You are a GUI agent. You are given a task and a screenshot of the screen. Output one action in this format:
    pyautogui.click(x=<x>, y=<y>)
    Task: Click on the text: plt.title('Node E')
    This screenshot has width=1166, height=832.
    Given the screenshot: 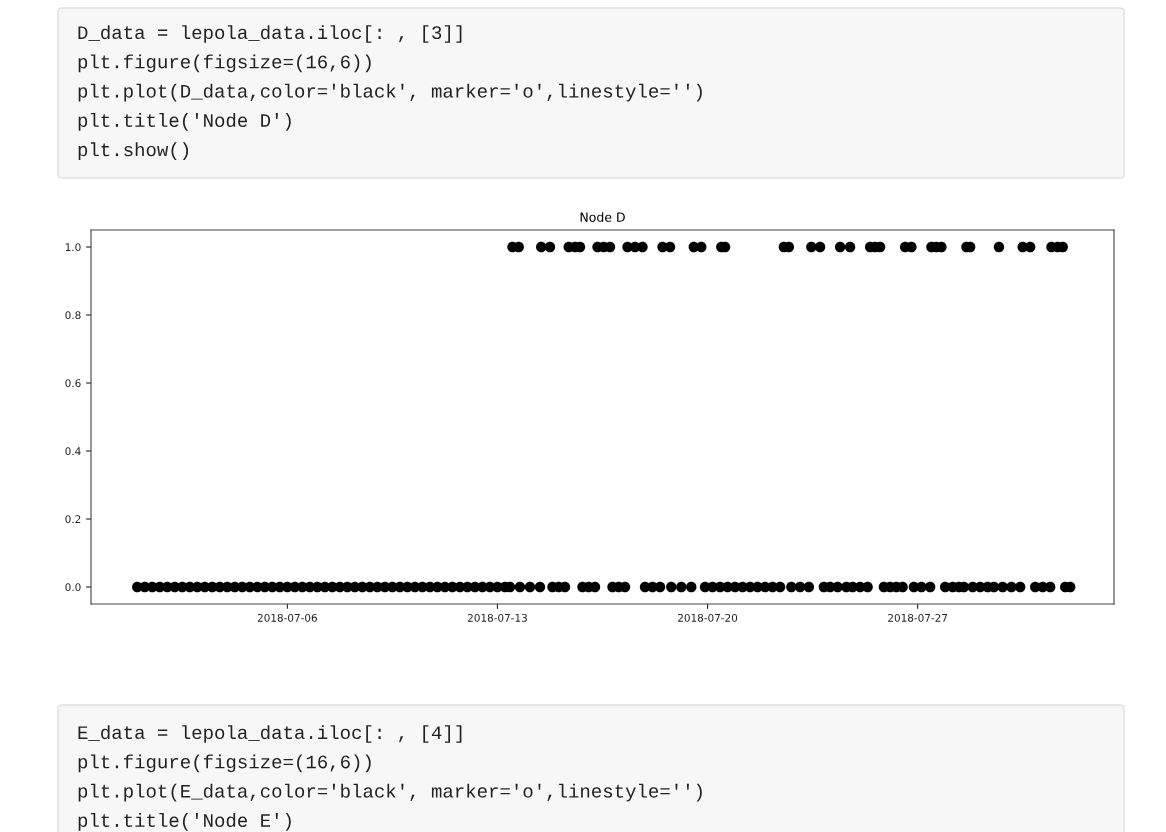 What is the action you would take?
    pyautogui.click(x=184, y=822)
    